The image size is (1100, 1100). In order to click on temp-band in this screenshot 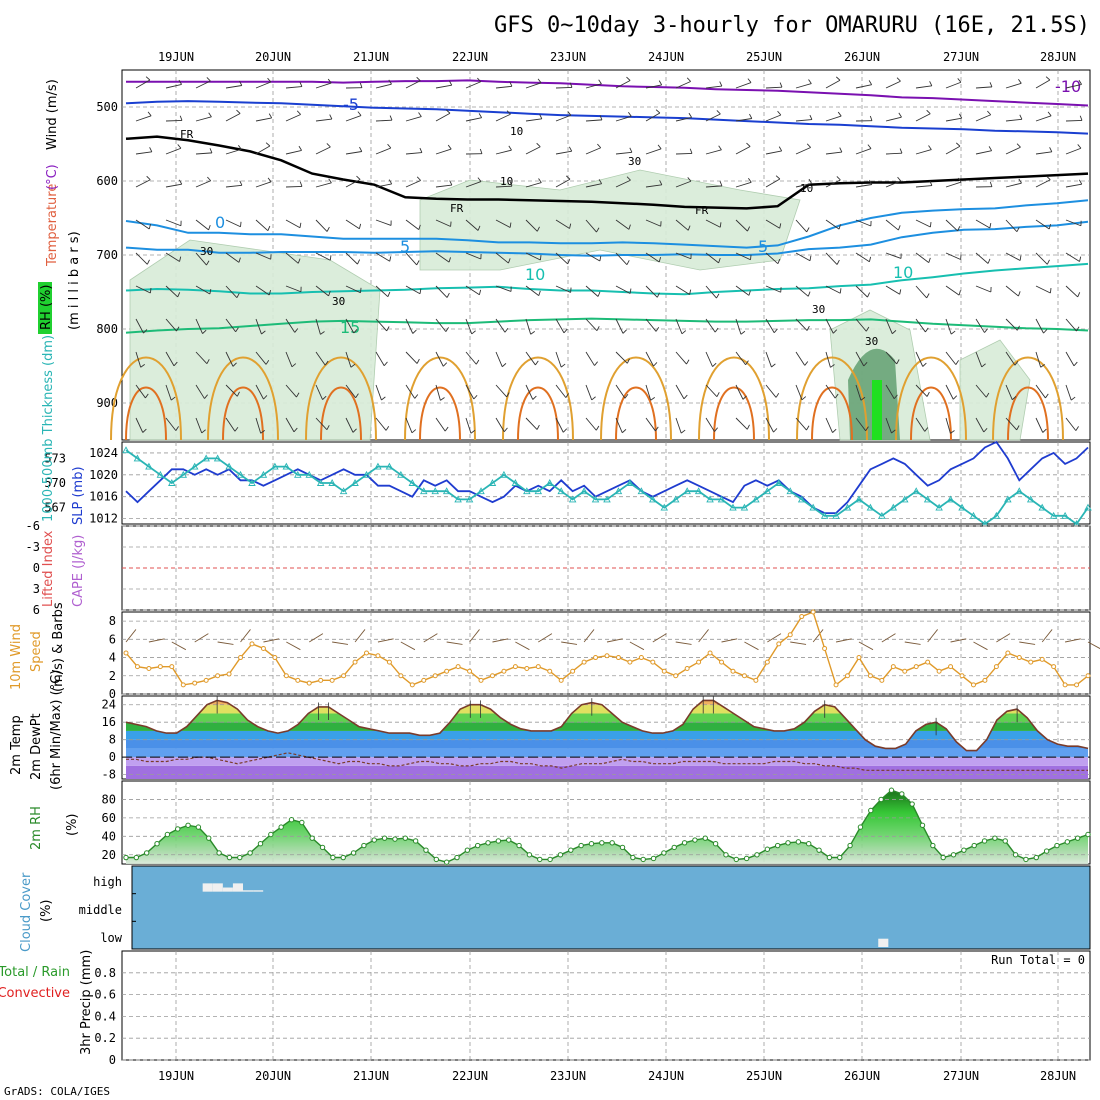, I will do `click(607, 772)`.